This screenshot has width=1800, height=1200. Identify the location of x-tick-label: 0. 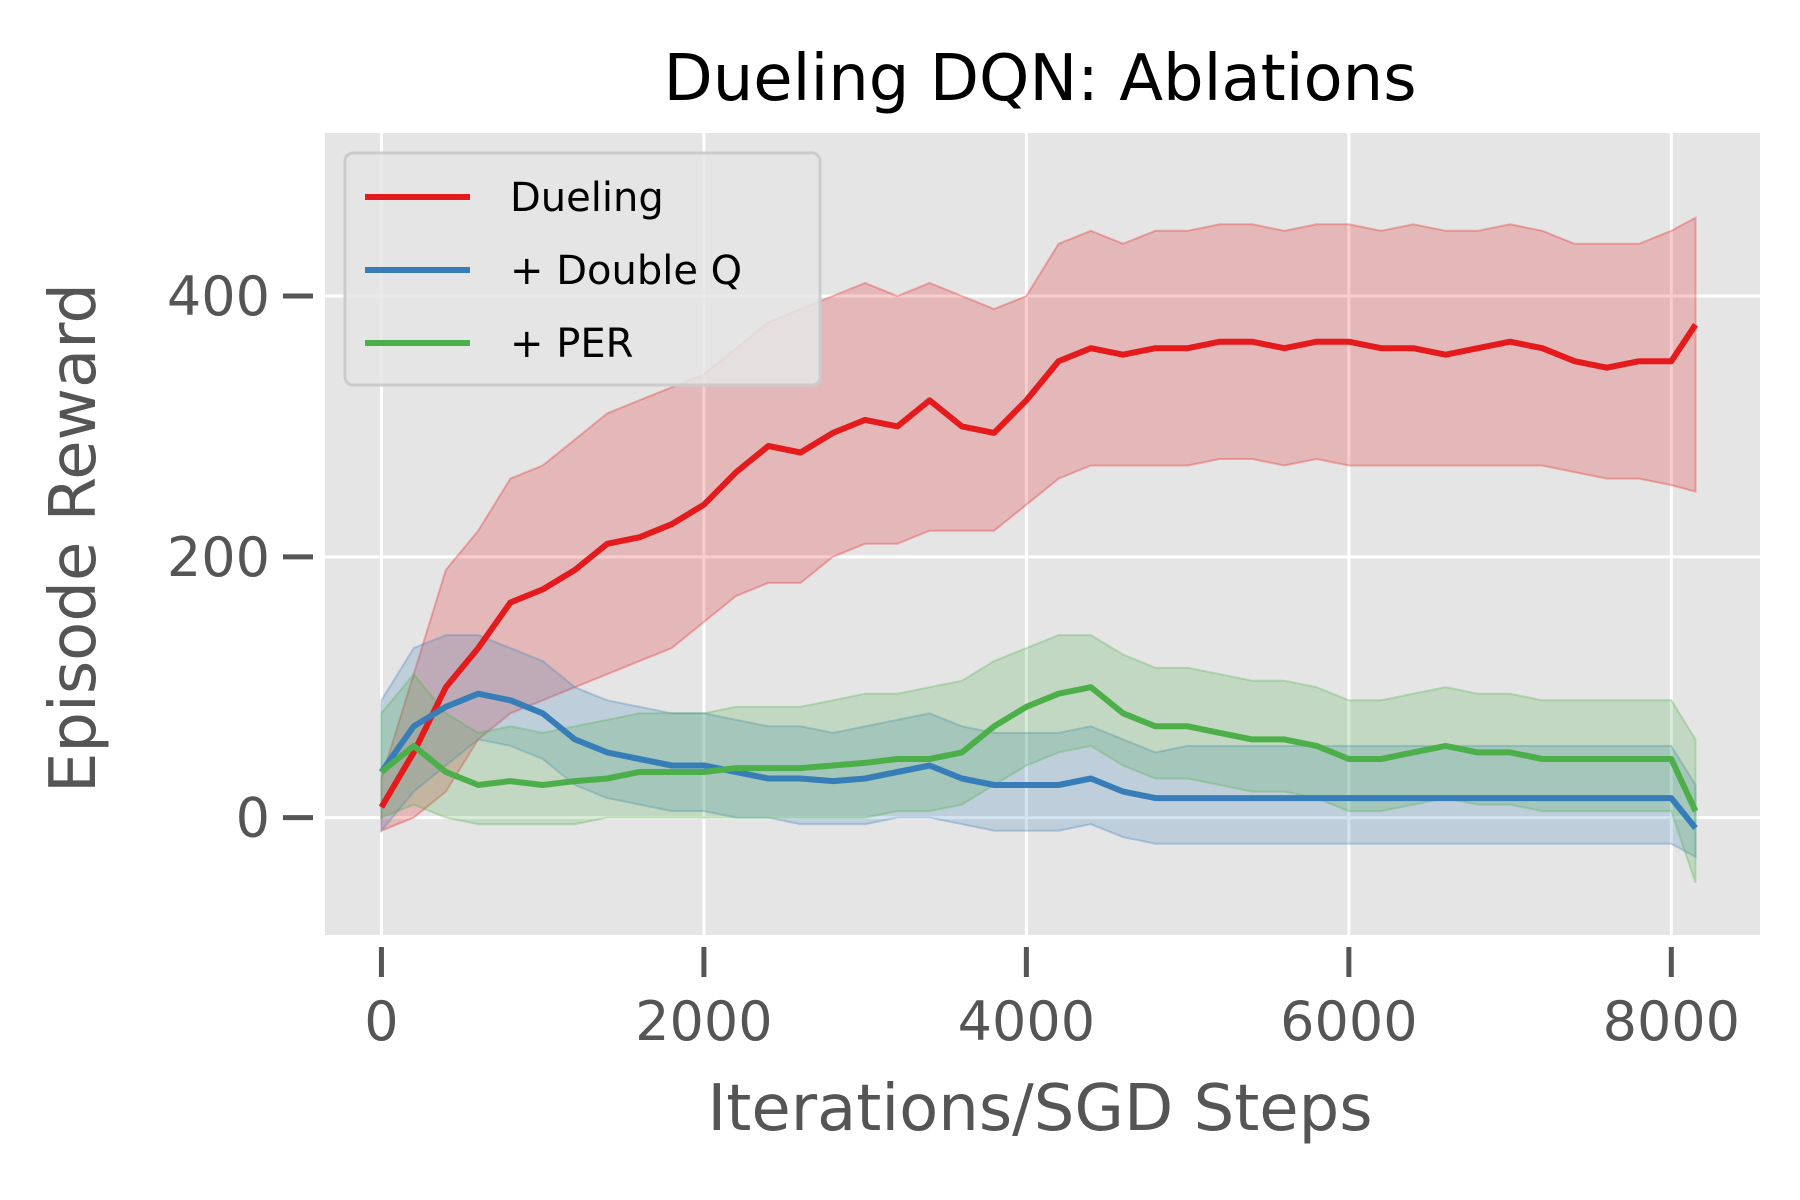
(381, 1021).